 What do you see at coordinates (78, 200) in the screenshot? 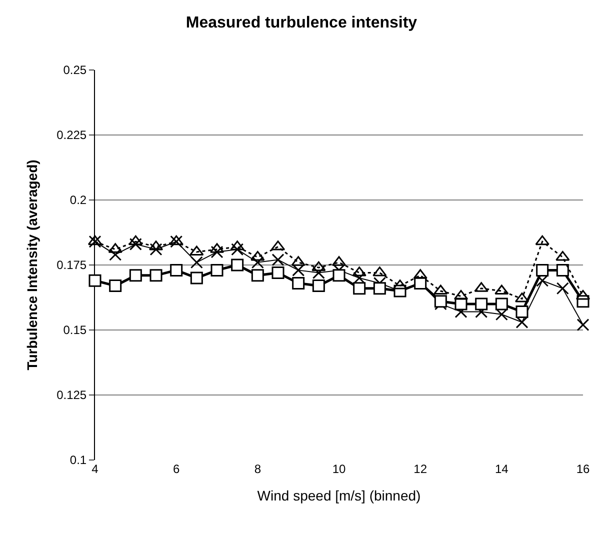
I see `y-tick-label: 0.2` at bounding box center [78, 200].